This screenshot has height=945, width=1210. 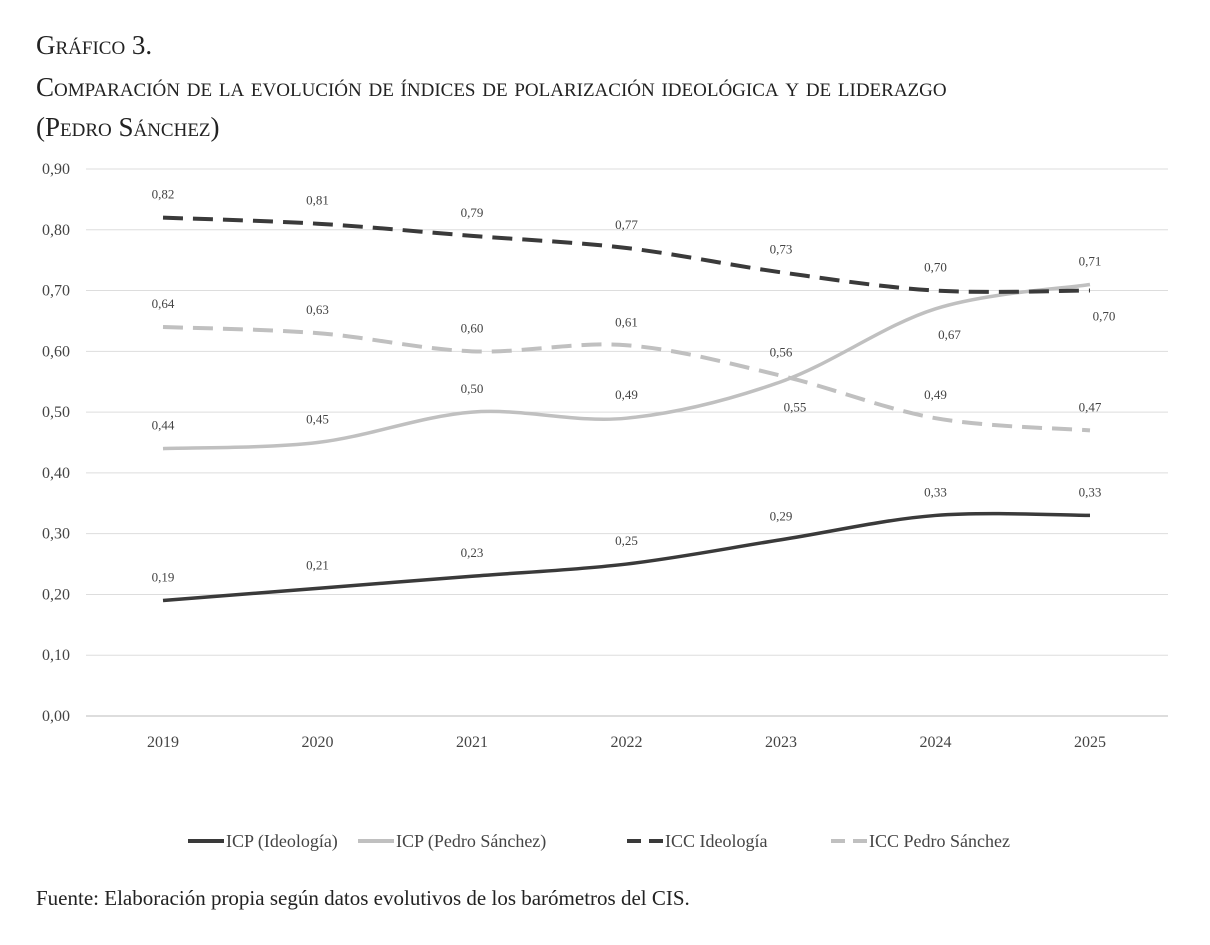 I want to click on legend-label: ICP (Ideología), so click(x=282, y=841).